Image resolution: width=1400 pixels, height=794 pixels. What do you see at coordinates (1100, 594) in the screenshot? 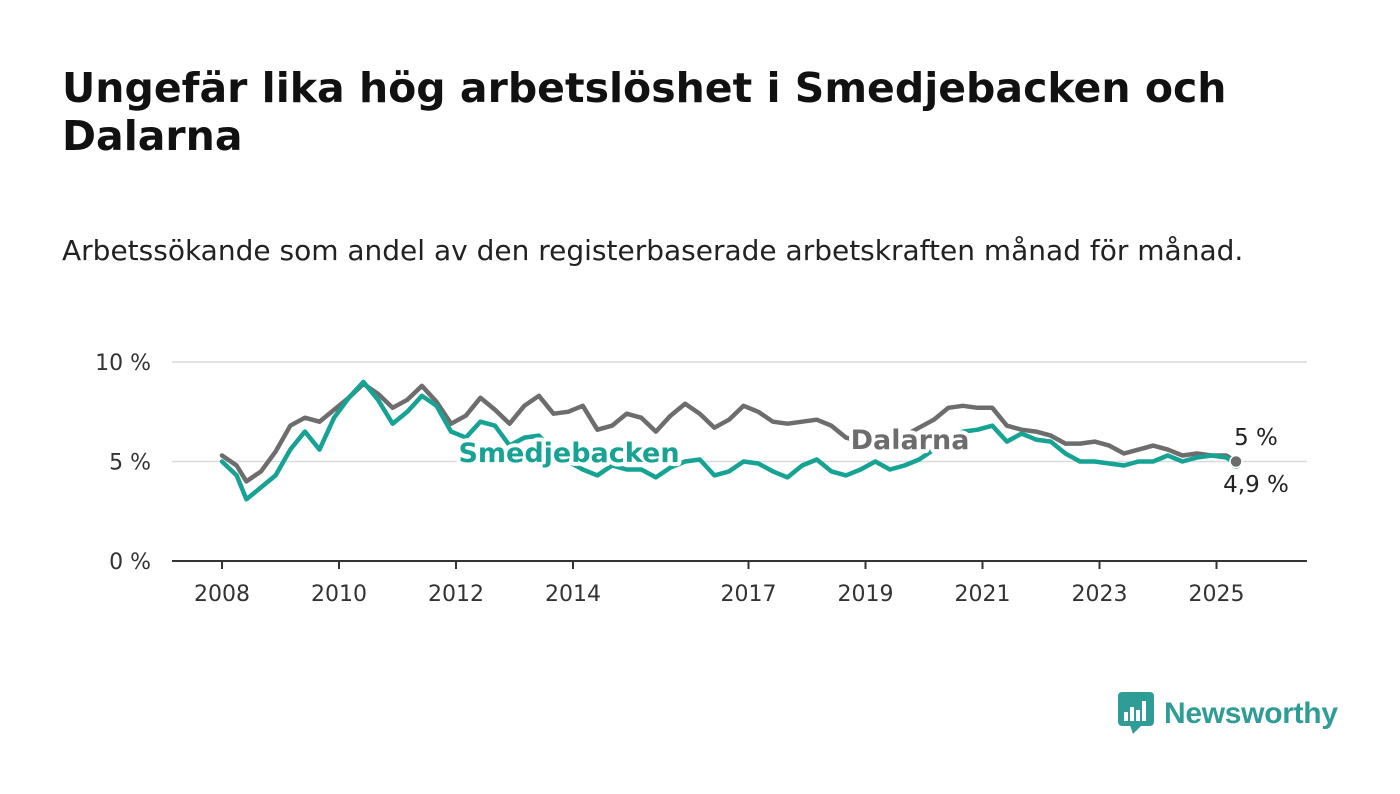
I see `x-tick-label: 2023` at bounding box center [1100, 594].